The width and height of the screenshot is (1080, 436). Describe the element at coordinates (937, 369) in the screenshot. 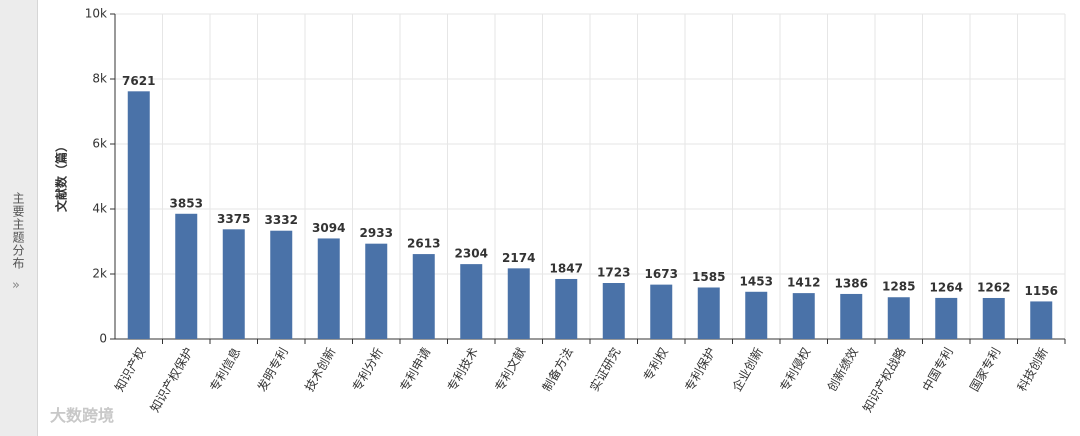

I see `x-tick-label: 中国专利` at that location.